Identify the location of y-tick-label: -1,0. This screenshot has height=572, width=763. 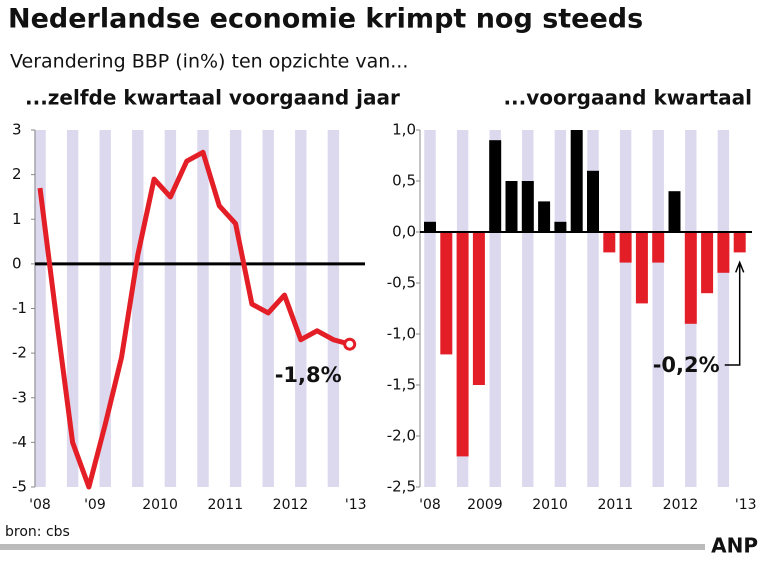
(401, 334).